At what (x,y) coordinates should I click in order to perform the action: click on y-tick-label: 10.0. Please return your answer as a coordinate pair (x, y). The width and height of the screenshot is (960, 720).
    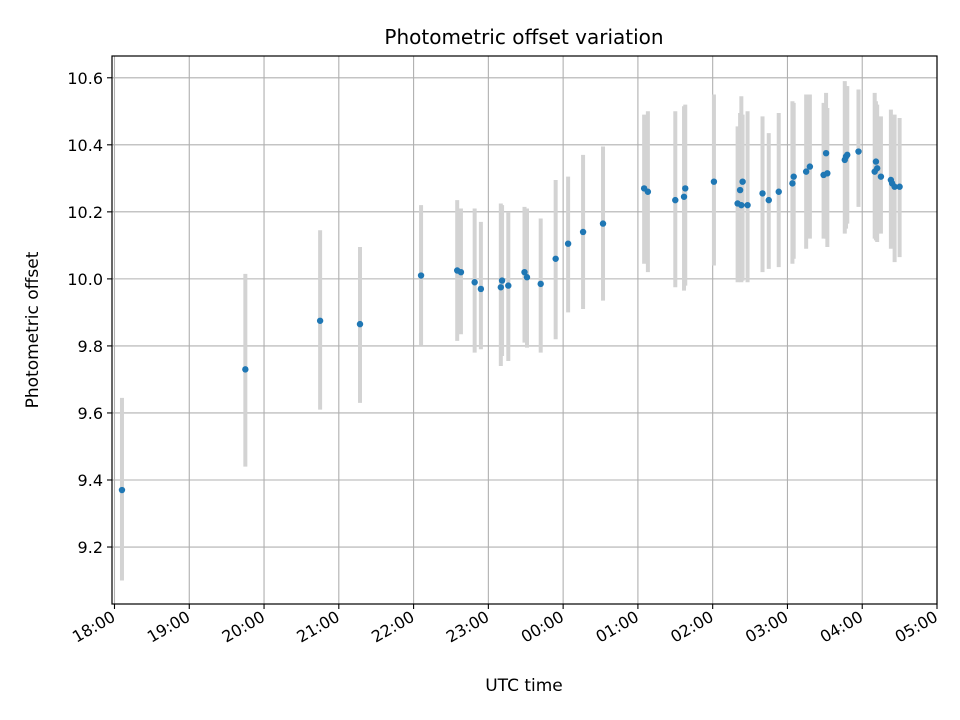
    Looking at the image, I should click on (85, 279).